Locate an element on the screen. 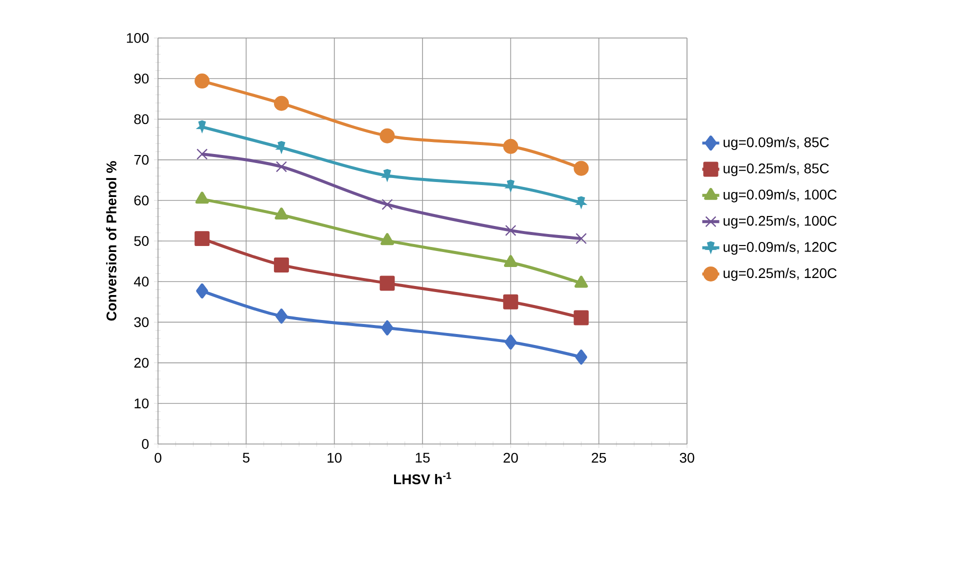 The height and width of the screenshot is (577, 957). x-axis-title: LHSV h$^{-1}$ is located at coordinates (423, 478).